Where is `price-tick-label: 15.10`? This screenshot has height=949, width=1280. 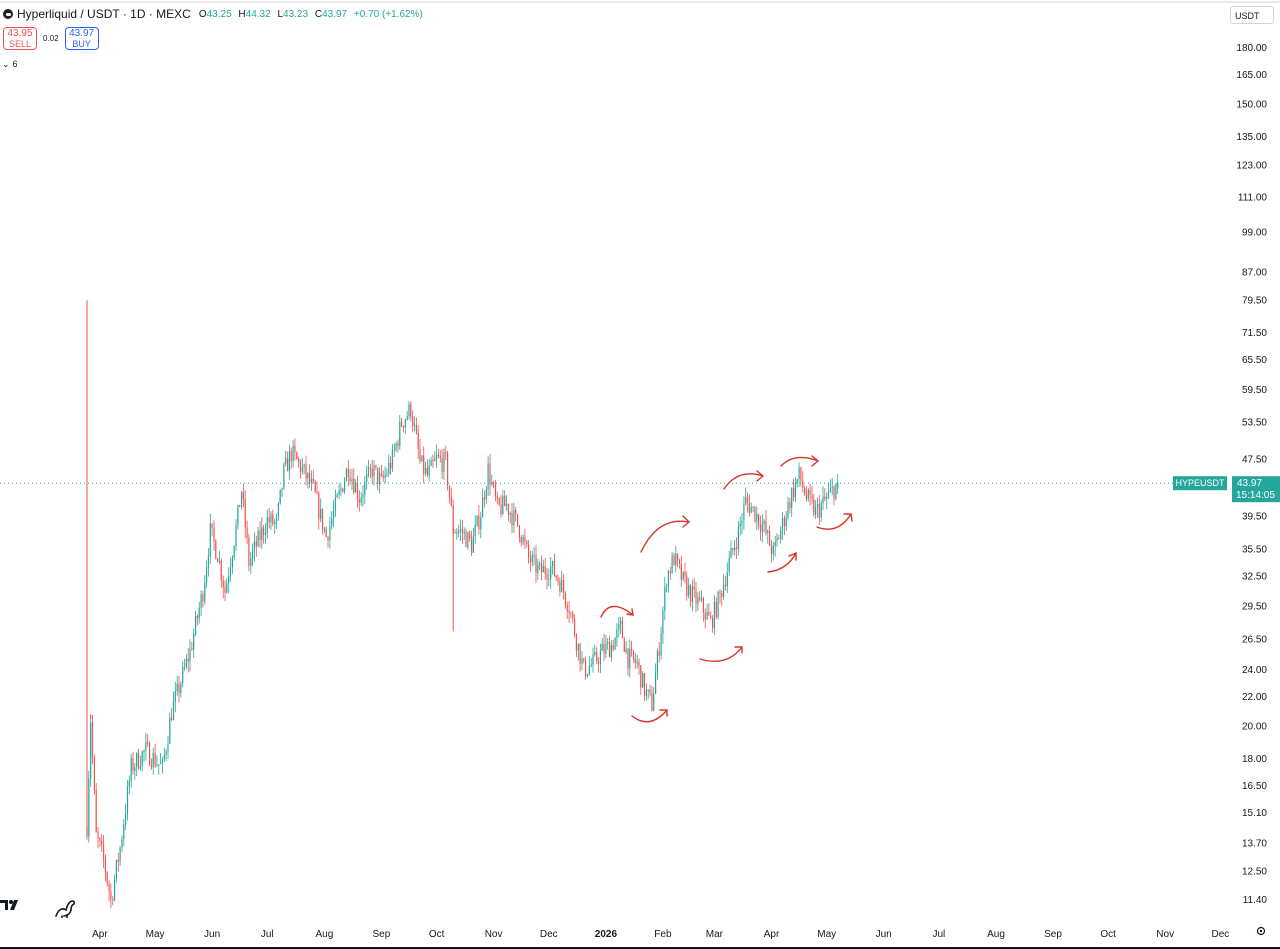 price-tick-label: 15.10 is located at coordinates (1254, 813).